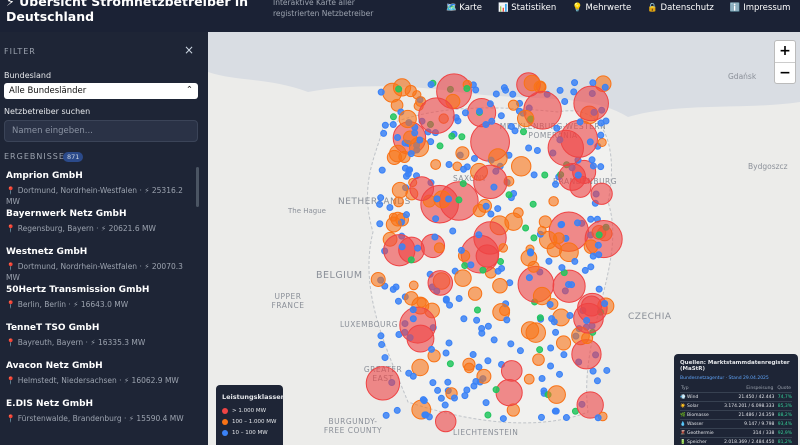 The height and width of the screenshot is (445, 800). What do you see at coordinates (464, 8) in the screenshot?
I see `nav-link: 🗺️ Karte` at bounding box center [464, 8].